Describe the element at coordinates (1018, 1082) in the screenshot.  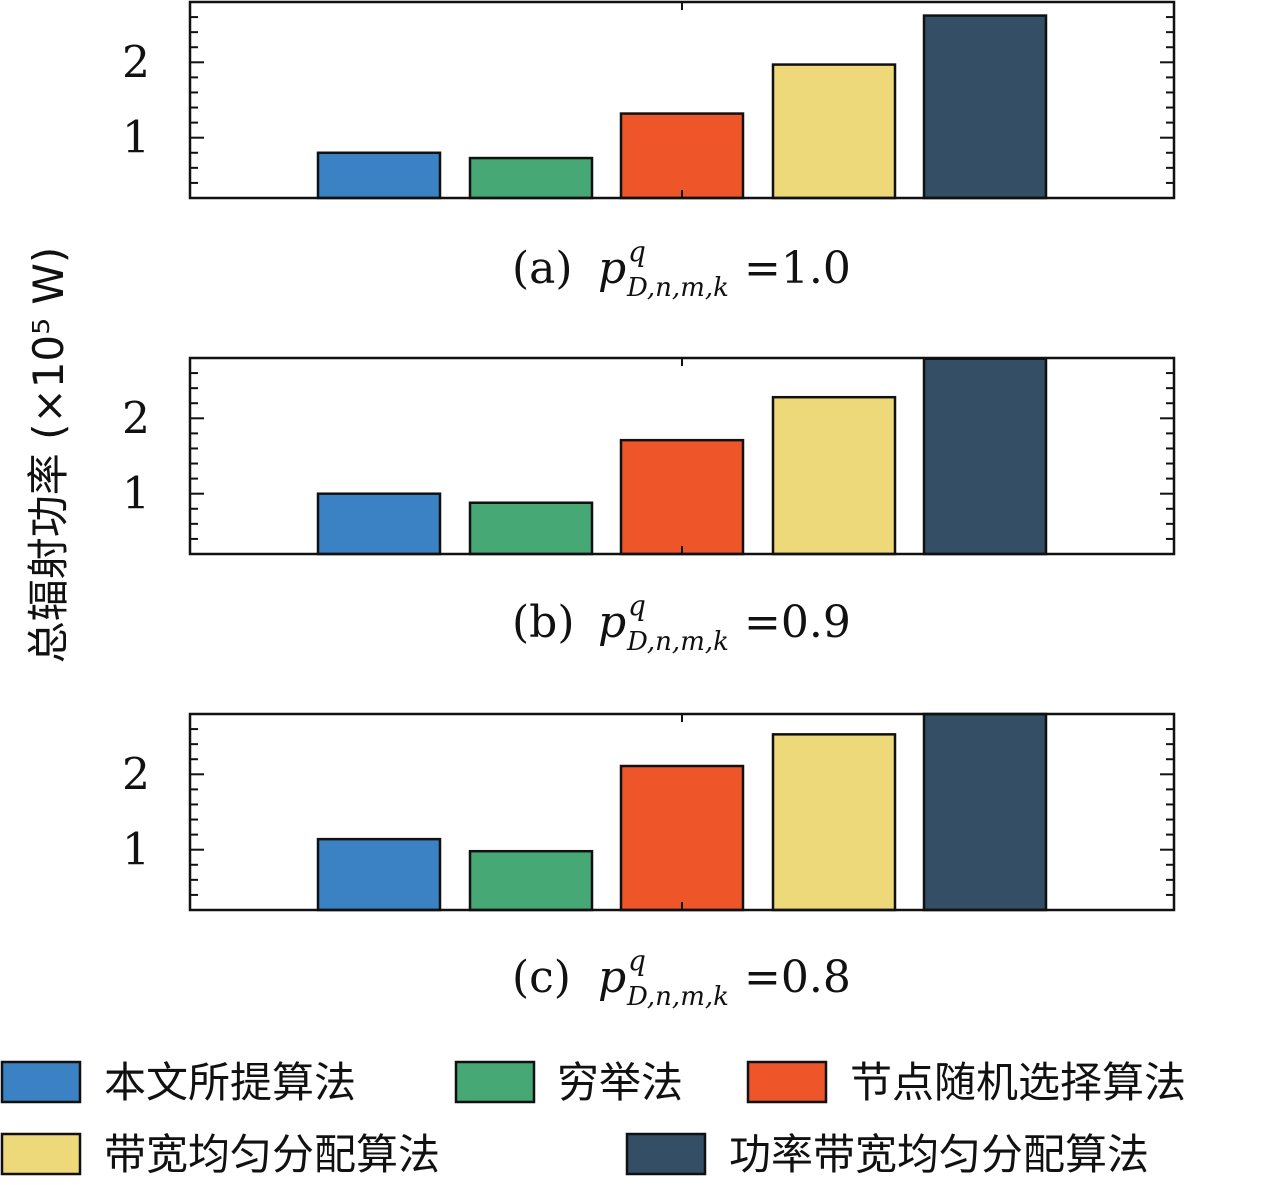
I see `legend-label: 节点随机选择算法` at that location.